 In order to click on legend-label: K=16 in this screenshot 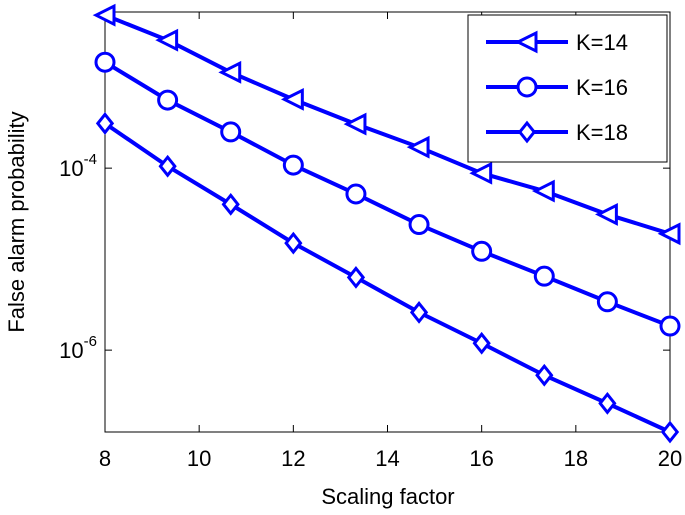, I will do `click(602, 87)`.